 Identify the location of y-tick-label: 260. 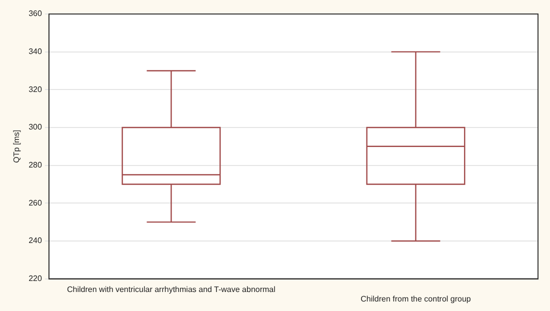
(35, 203).